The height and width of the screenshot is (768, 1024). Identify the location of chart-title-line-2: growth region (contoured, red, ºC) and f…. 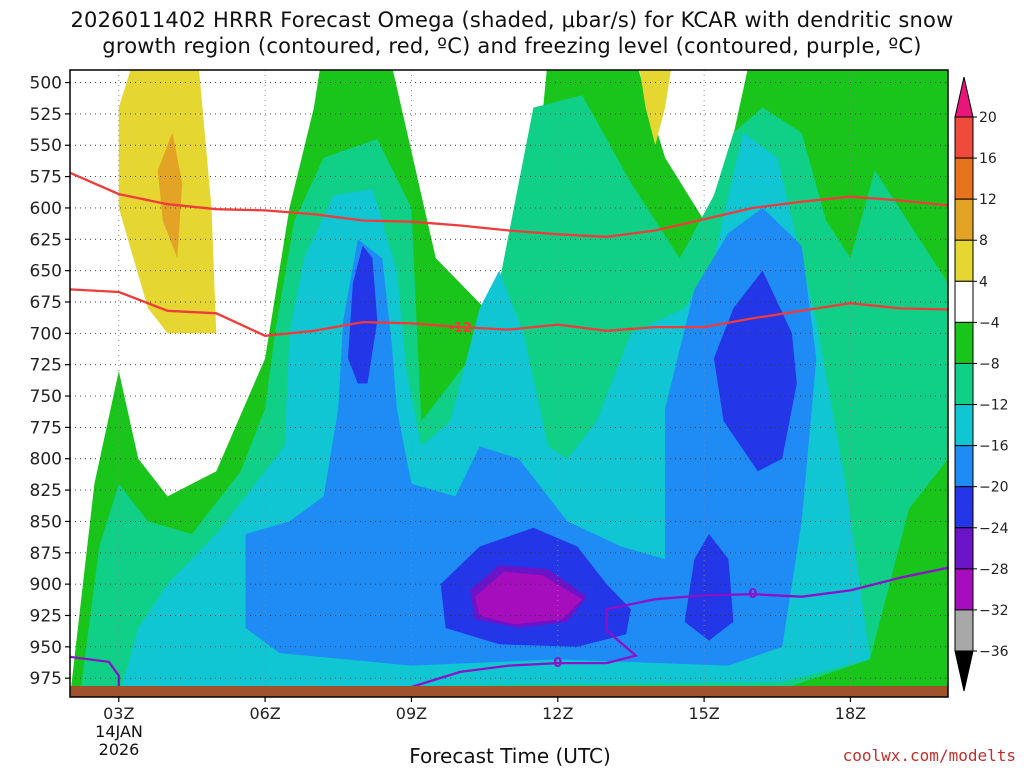
(512, 46).